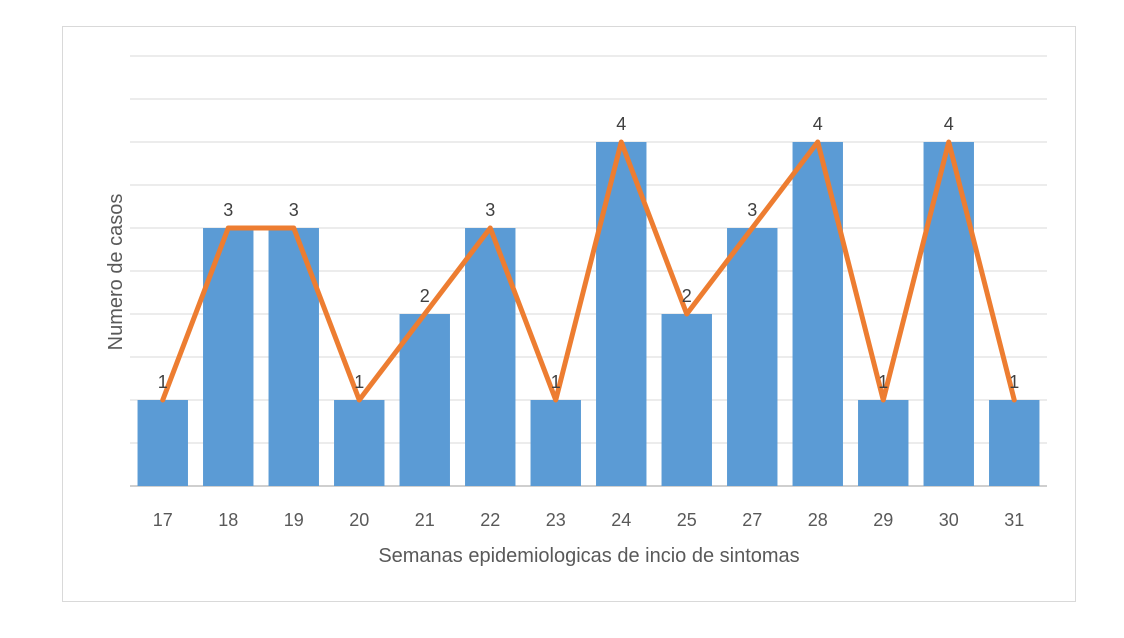 The height and width of the screenshot is (638, 1124). Describe the element at coordinates (294, 520) in the screenshot. I see `x-tick-19: 19` at that location.